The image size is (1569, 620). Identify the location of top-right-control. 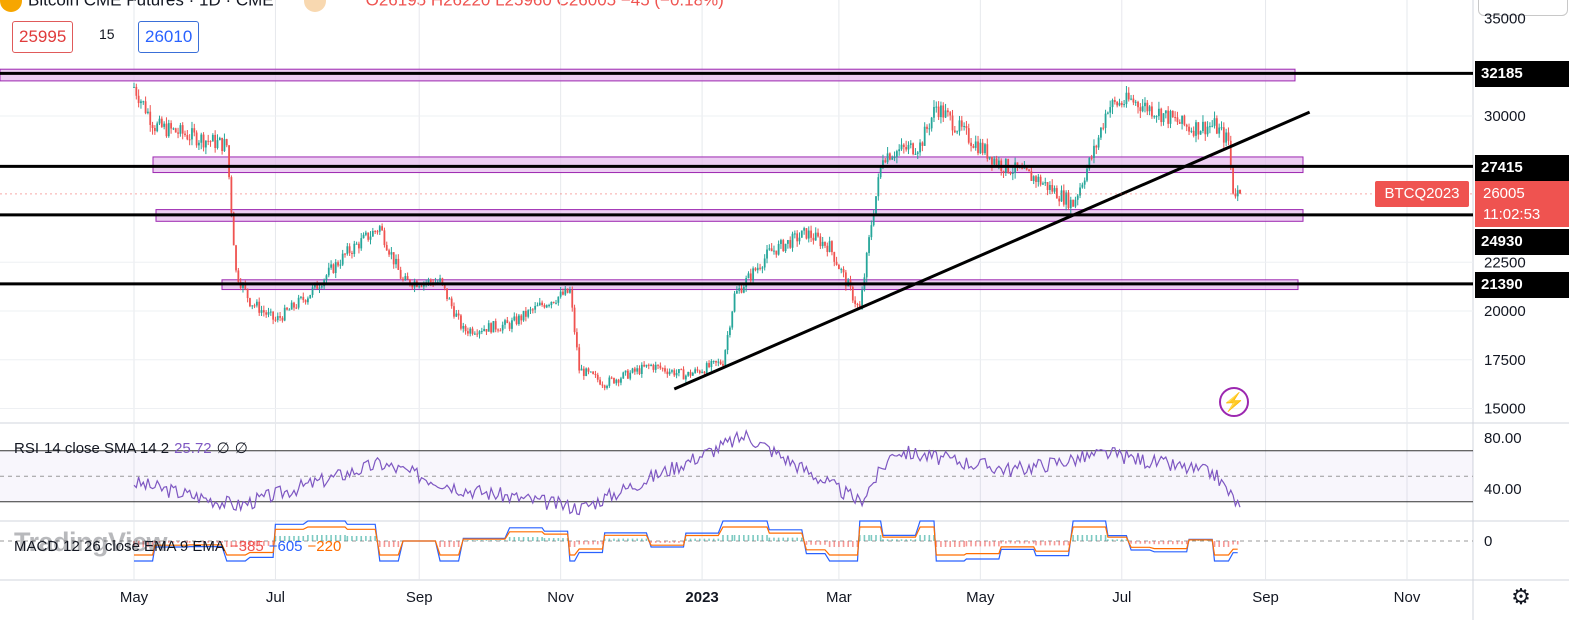
(1523, 8).